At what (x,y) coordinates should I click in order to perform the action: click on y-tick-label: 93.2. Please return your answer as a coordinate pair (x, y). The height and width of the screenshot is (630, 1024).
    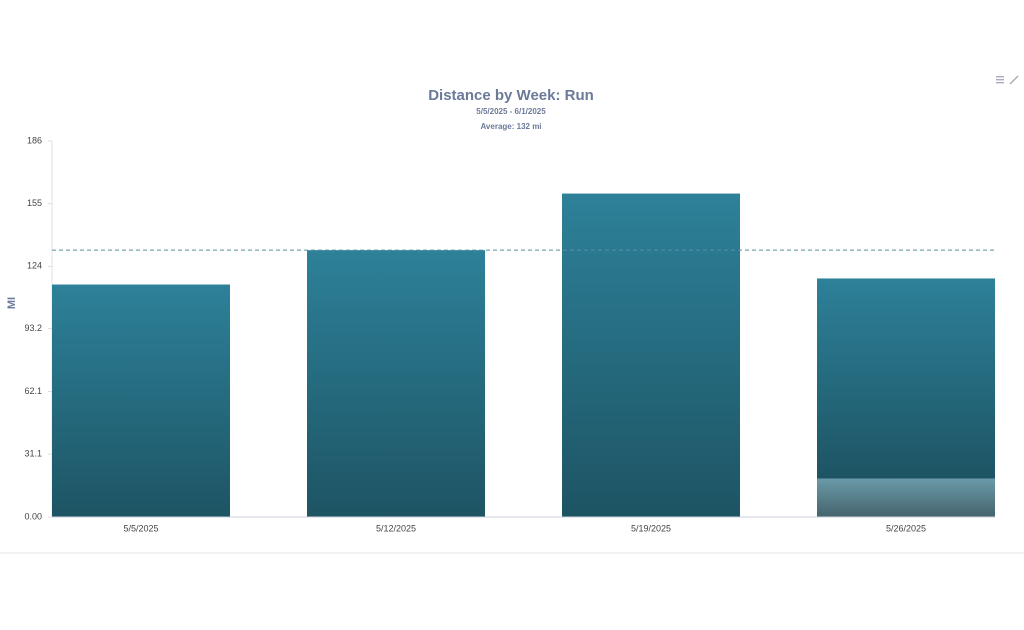
    Looking at the image, I should click on (33, 328).